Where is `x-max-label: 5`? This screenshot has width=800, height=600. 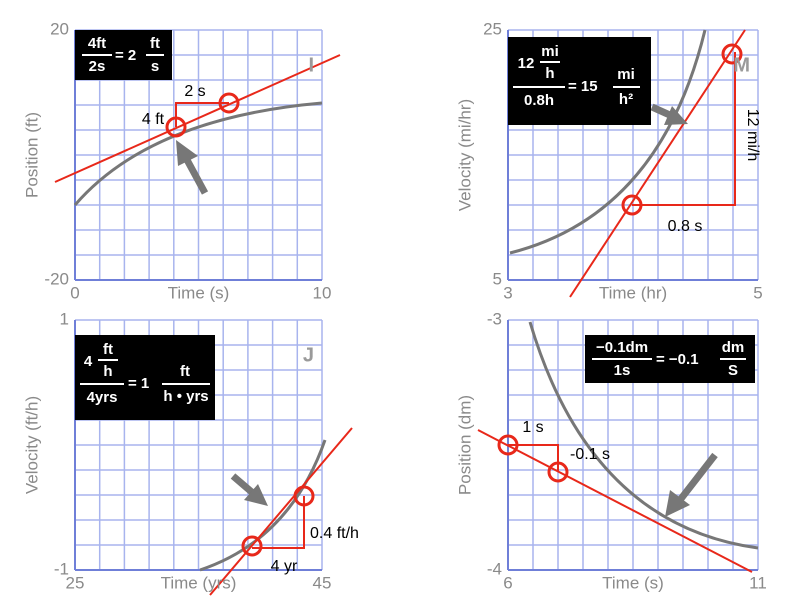
x-max-label: 5 is located at coordinates (757, 292).